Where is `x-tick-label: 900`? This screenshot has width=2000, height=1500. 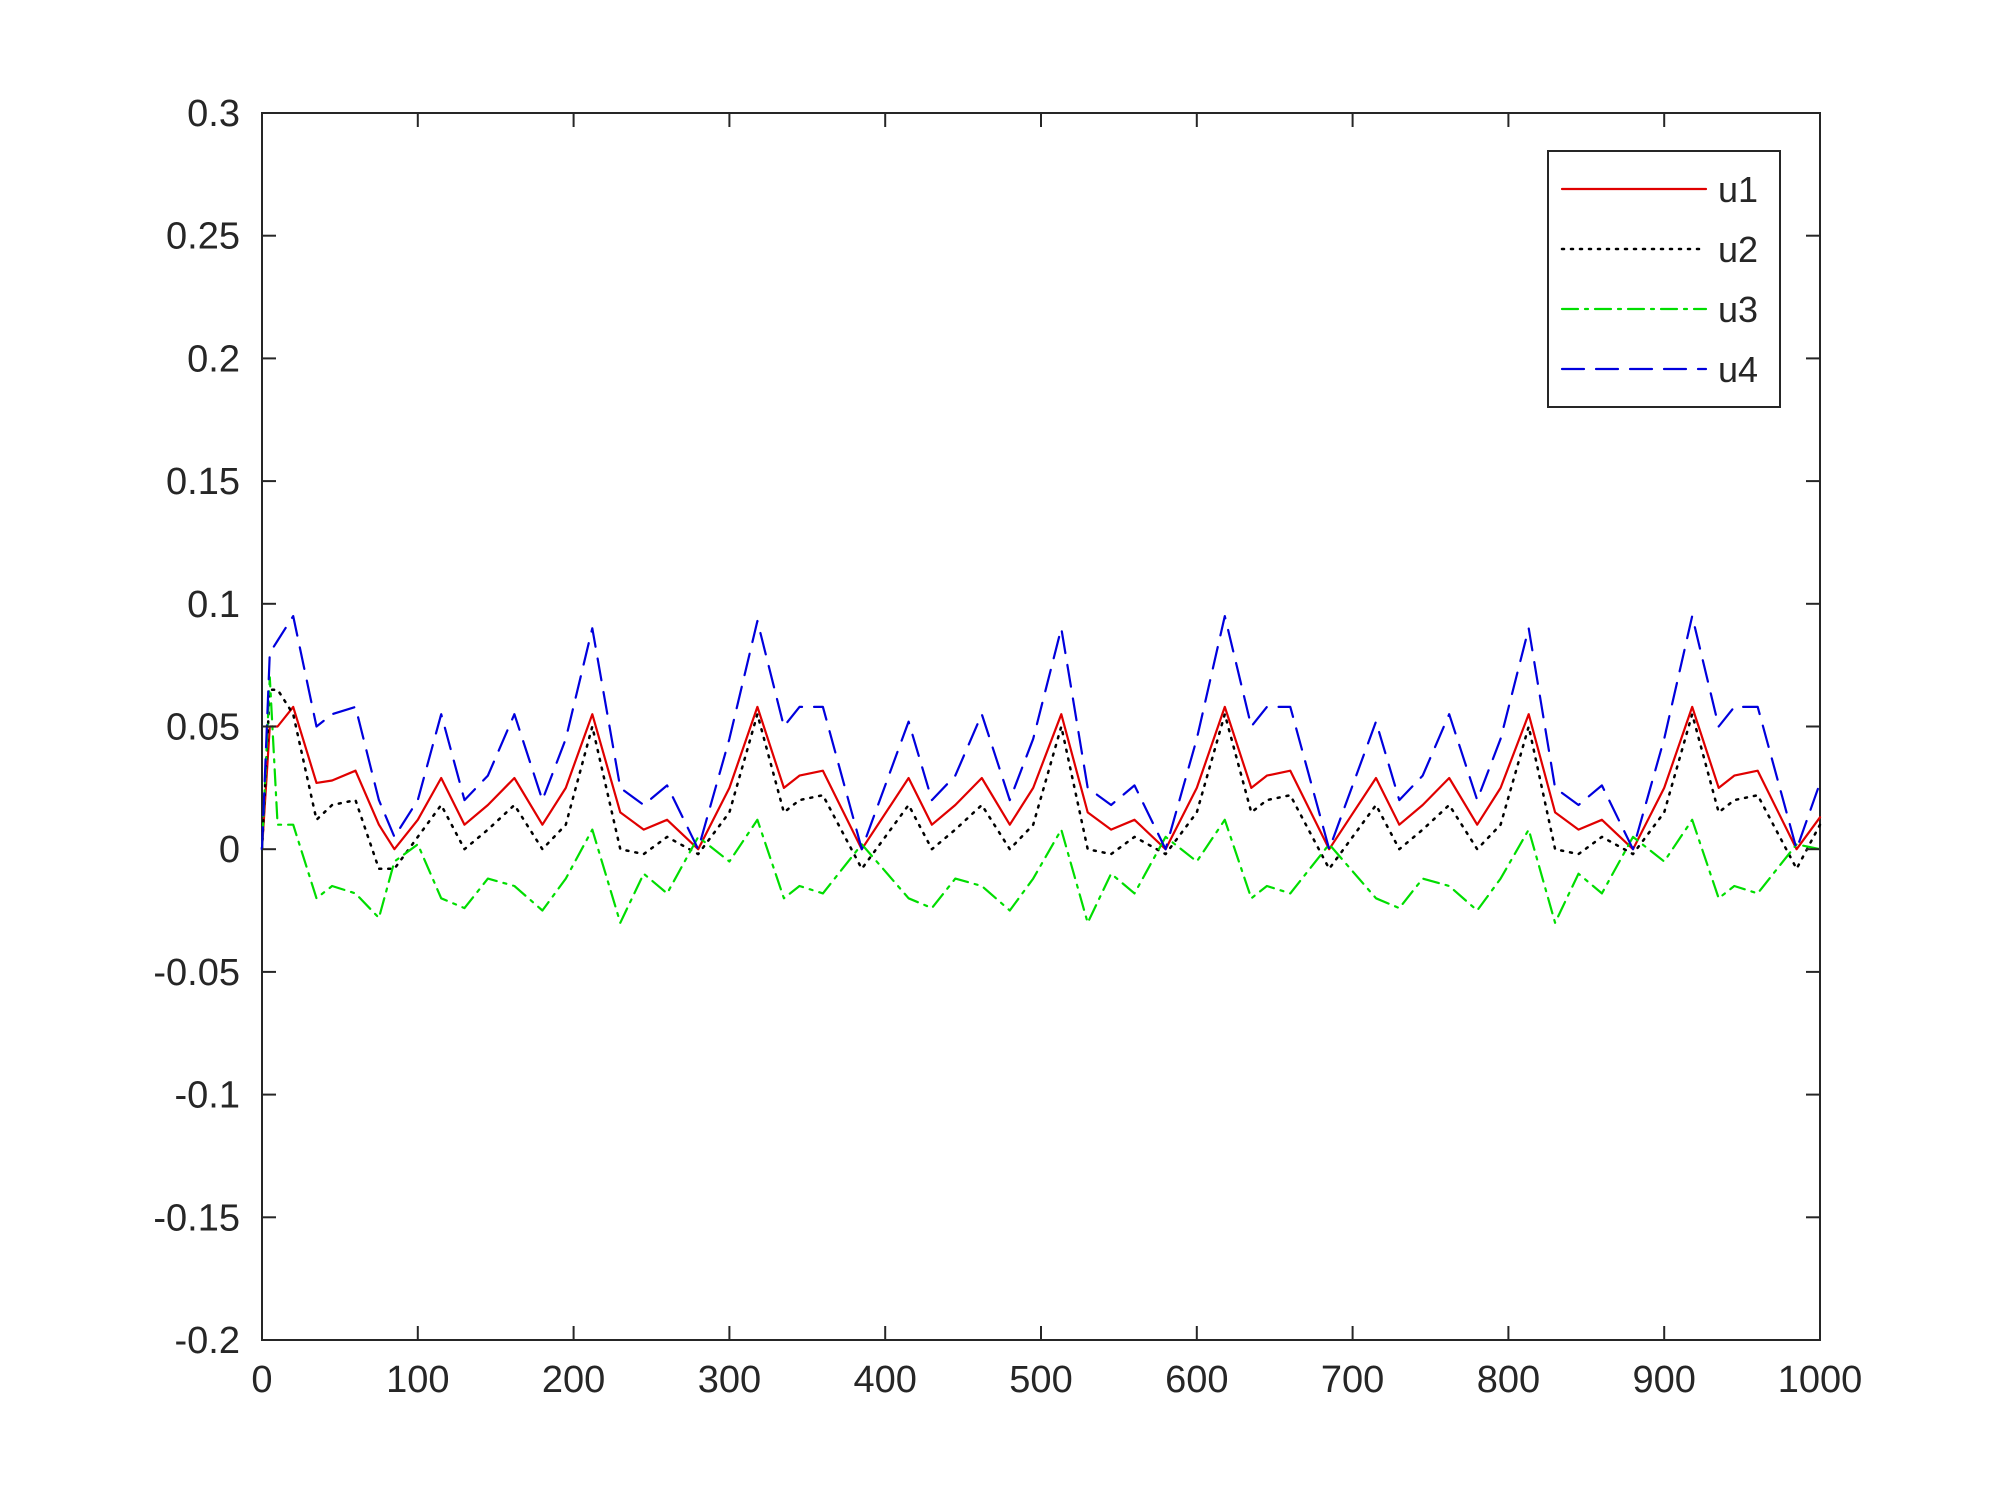
x-tick-label: 900 is located at coordinates (1663, 1380).